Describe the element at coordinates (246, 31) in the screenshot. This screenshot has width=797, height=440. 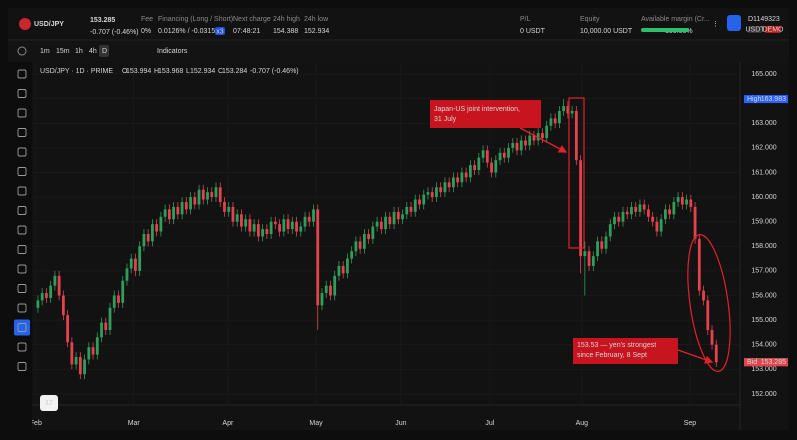
I see `stat-value: 07:48:21` at that location.